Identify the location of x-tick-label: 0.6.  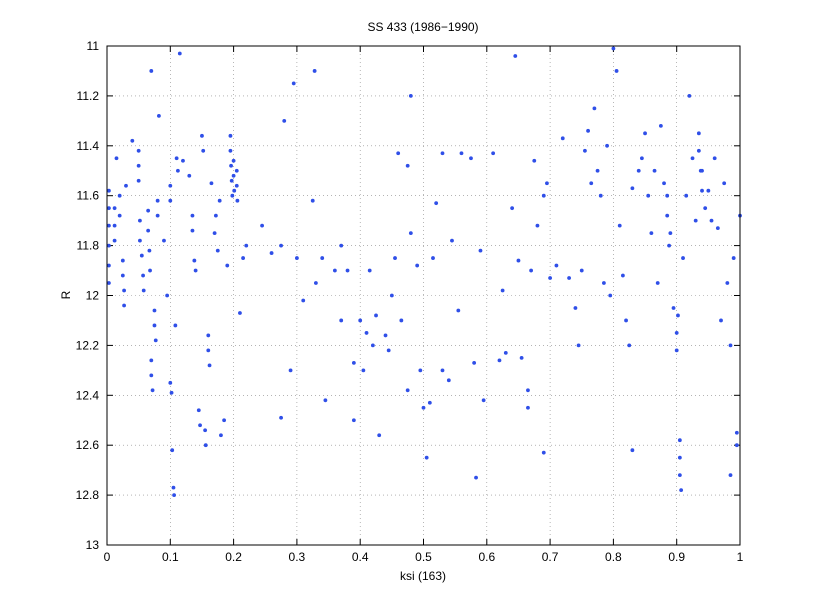
(486, 557).